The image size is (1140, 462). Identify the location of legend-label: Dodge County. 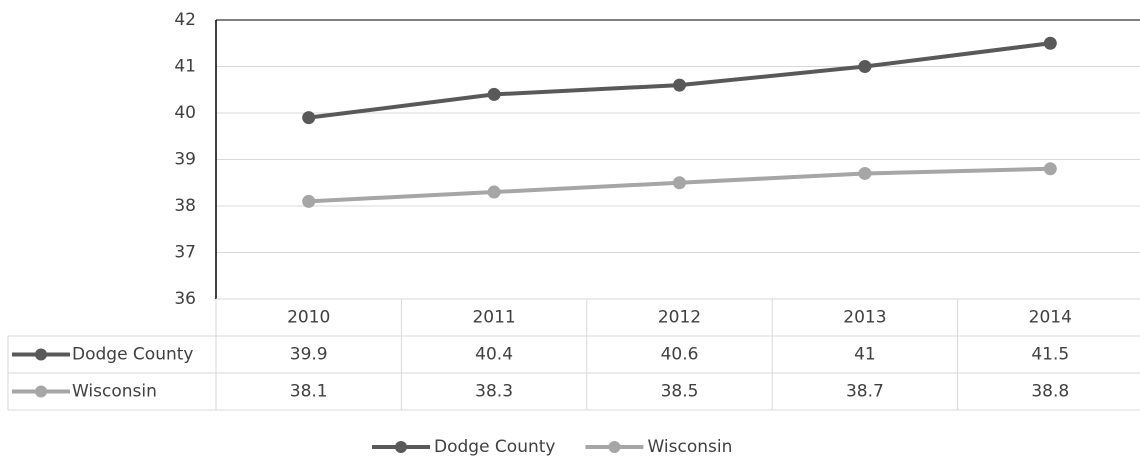
(494, 447).